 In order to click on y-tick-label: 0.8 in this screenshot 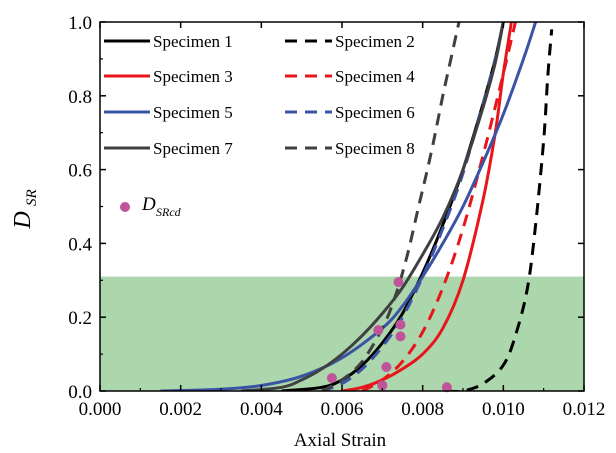, I will do `click(80, 97)`.